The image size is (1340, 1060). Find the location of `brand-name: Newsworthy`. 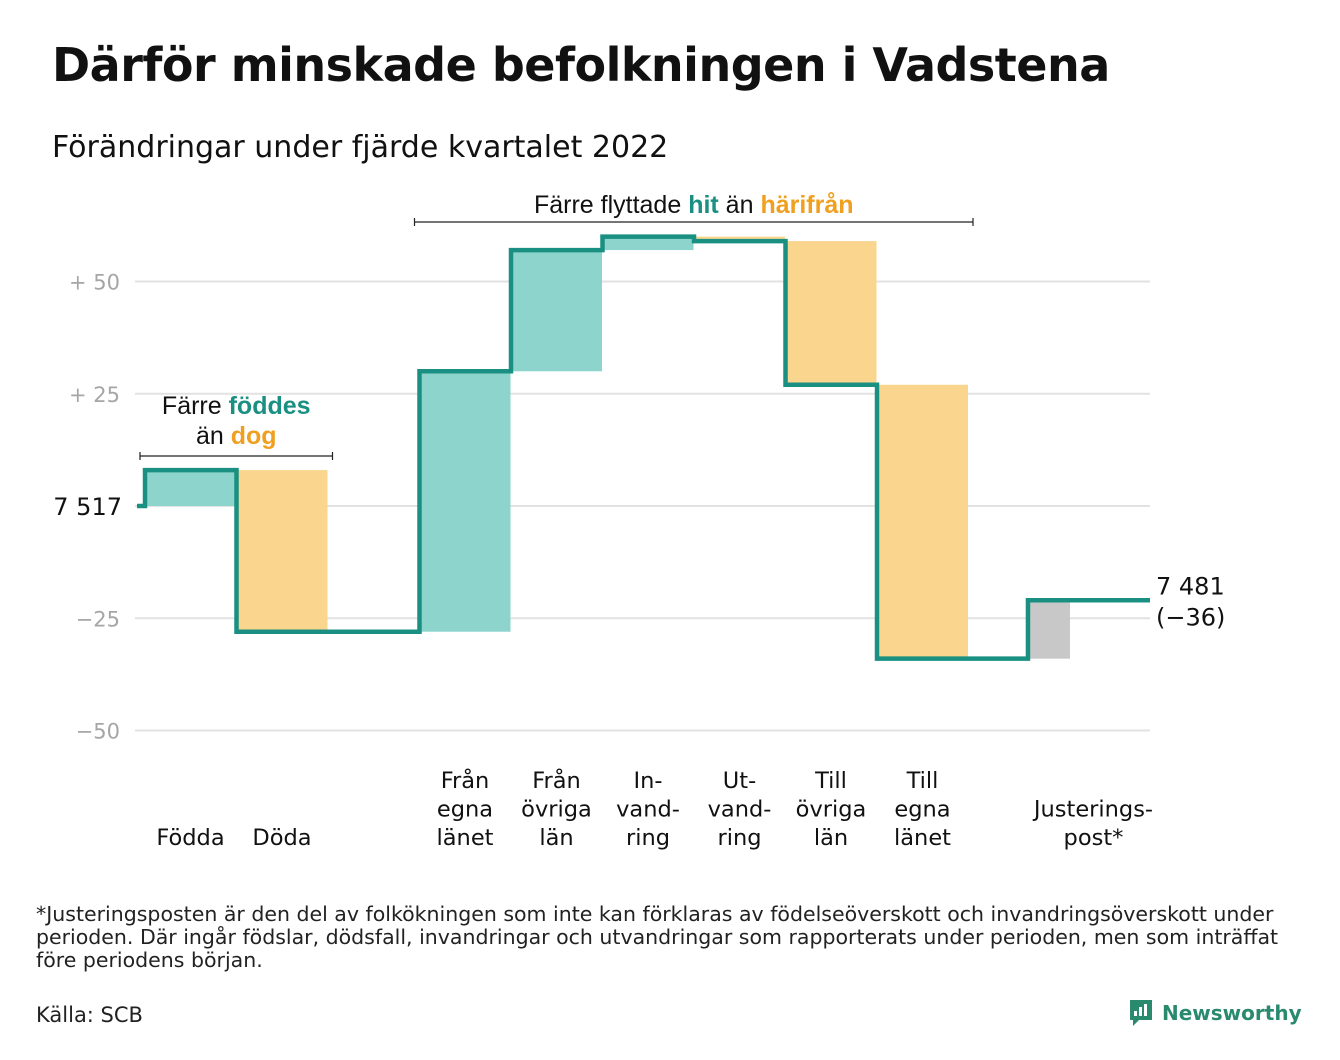

brand-name: Newsworthy is located at coordinates (1232, 1013).